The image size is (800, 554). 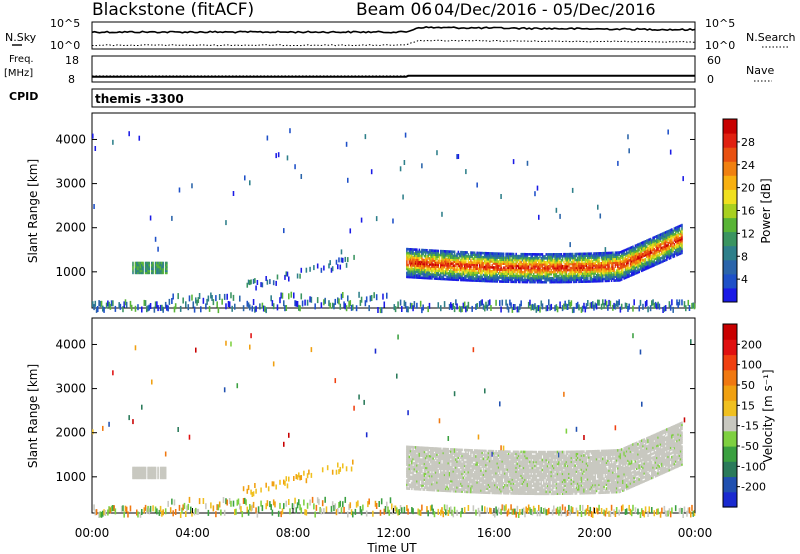 I want to click on noise-right-tick-top: 10^5, so click(x=720, y=23).